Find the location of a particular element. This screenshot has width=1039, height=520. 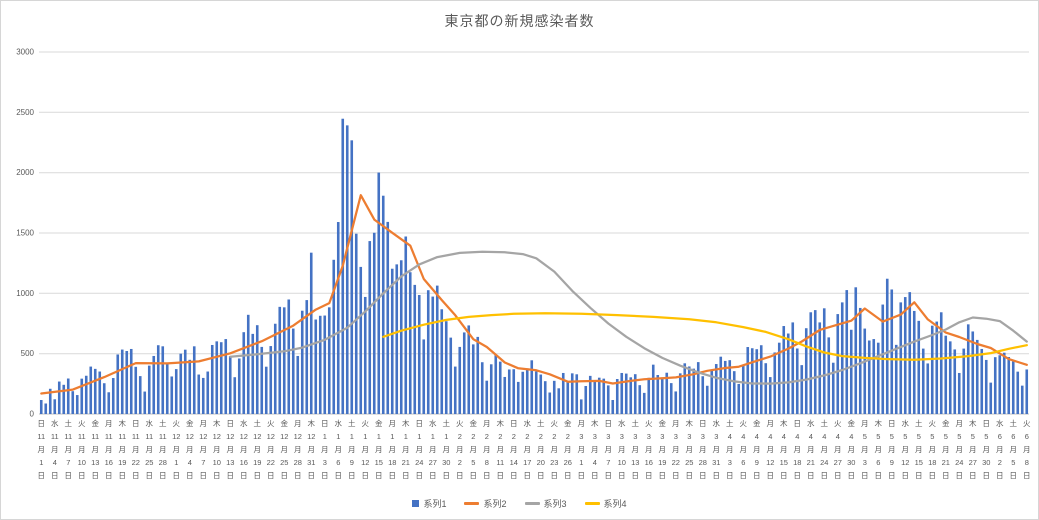

y-tick-label: 2000 is located at coordinates (25, 172).